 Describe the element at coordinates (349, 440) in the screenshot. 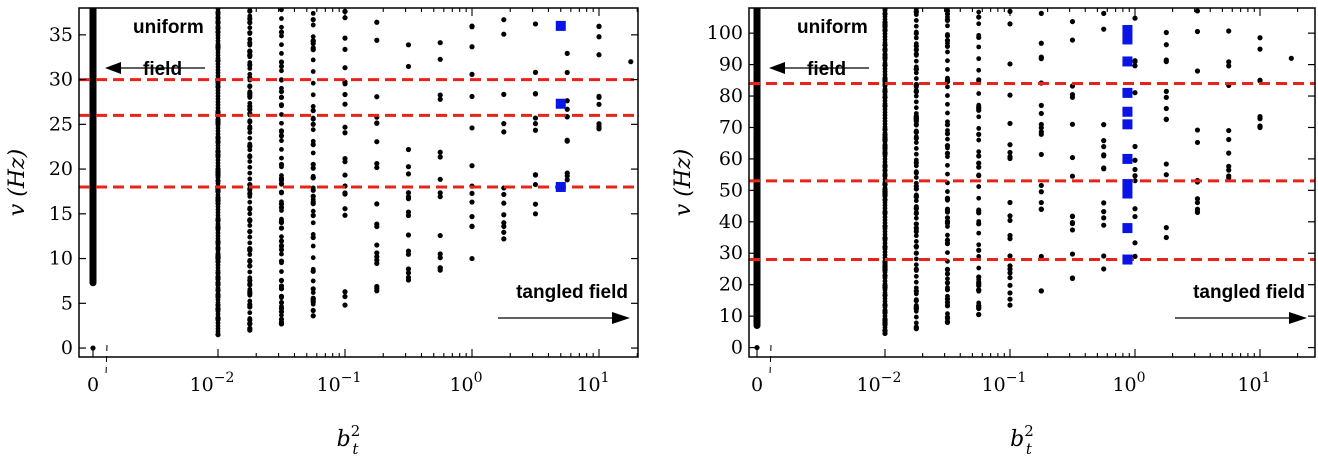

I see `x-axis-label: b2 t` at that location.